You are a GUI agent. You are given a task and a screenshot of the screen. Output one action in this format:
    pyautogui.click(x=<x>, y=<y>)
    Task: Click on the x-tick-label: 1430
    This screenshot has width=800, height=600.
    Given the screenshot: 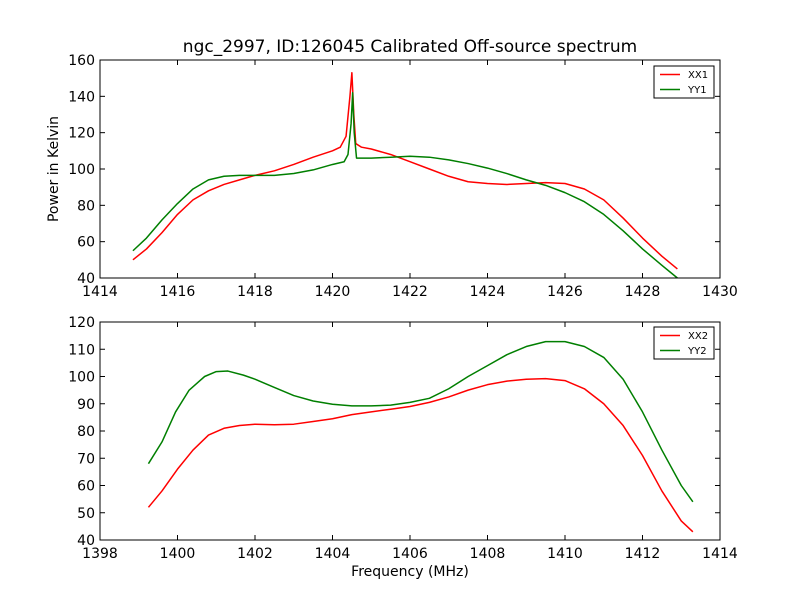 What is the action you would take?
    pyautogui.click(x=720, y=292)
    